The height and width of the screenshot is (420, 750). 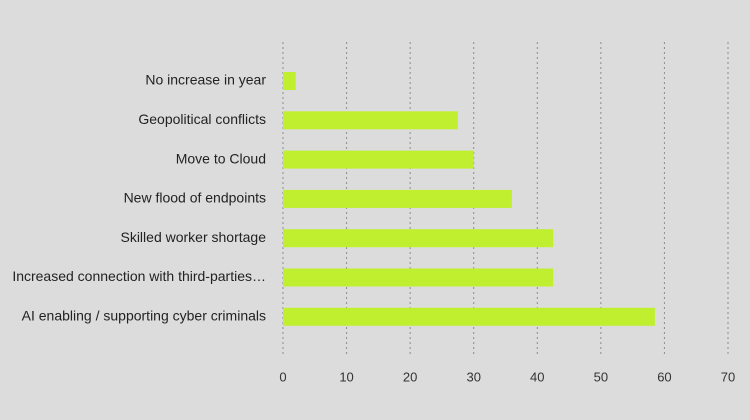 What do you see at coordinates (346, 376) in the screenshot?
I see `x-tick-label: 10` at bounding box center [346, 376].